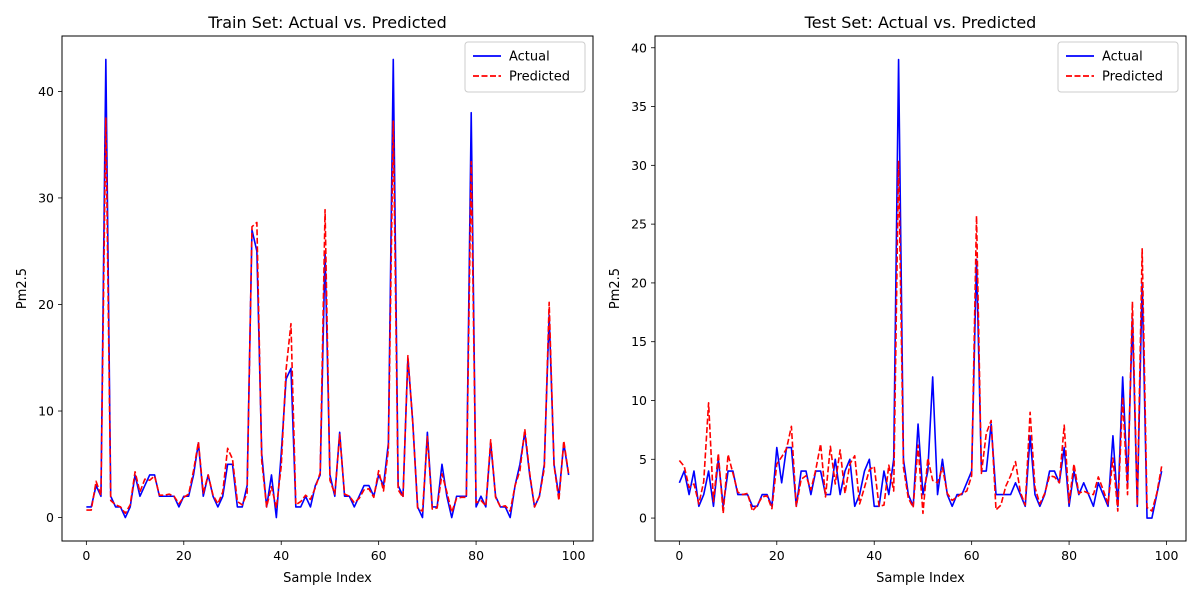  I want to click on chart-title: Test Set: Actual vs. Predicted, so click(920, 22).